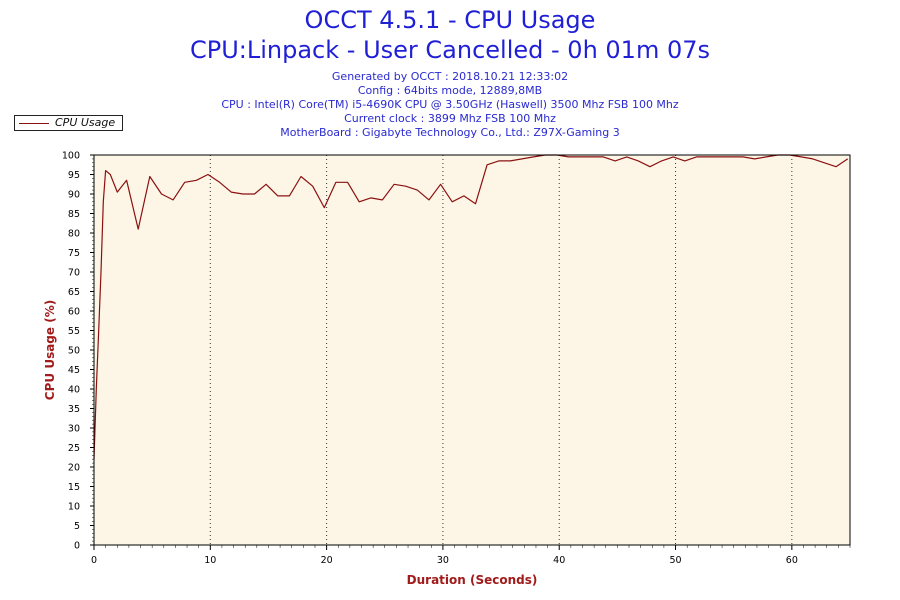  Describe the element at coordinates (74, 214) in the screenshot. I see `y-tick-label: 85` at that location.